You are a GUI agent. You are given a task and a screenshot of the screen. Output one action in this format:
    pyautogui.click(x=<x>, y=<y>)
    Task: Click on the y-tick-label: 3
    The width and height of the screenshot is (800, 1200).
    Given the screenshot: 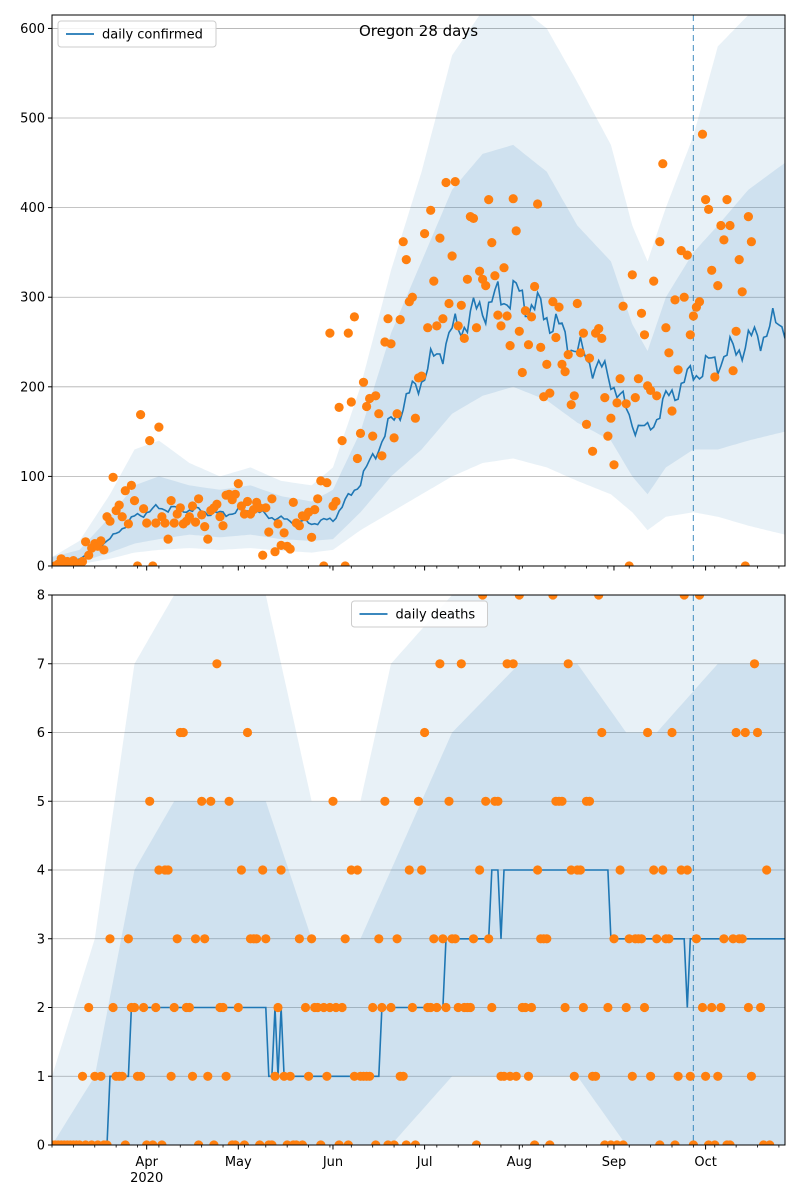 What is the action you would take?
    pyautogui.click(x=41, y=939)
    